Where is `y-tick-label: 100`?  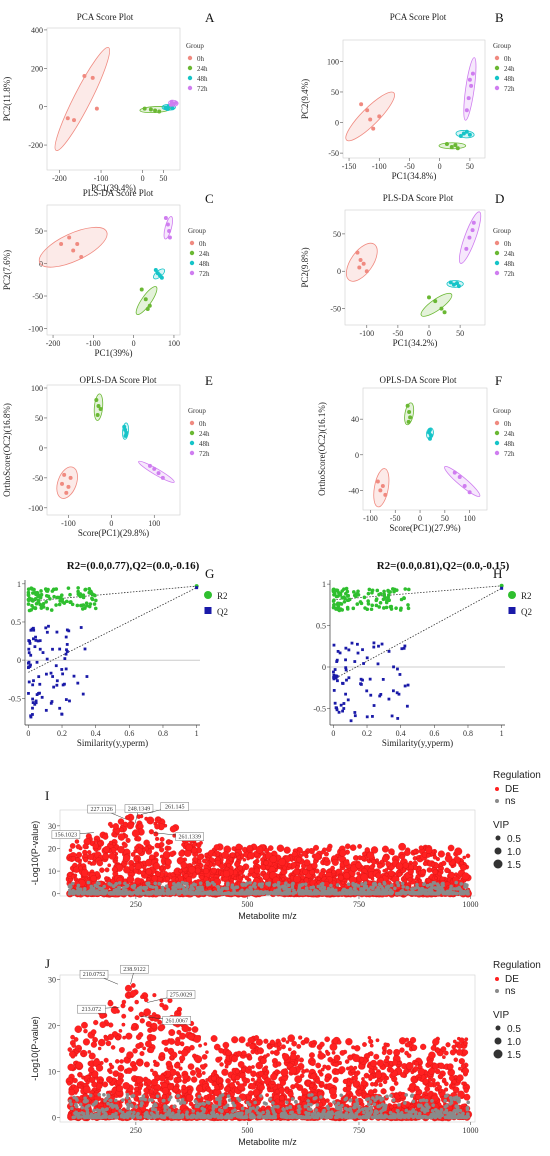 y-tick-label: 100 is located at coordinates (333, 61).